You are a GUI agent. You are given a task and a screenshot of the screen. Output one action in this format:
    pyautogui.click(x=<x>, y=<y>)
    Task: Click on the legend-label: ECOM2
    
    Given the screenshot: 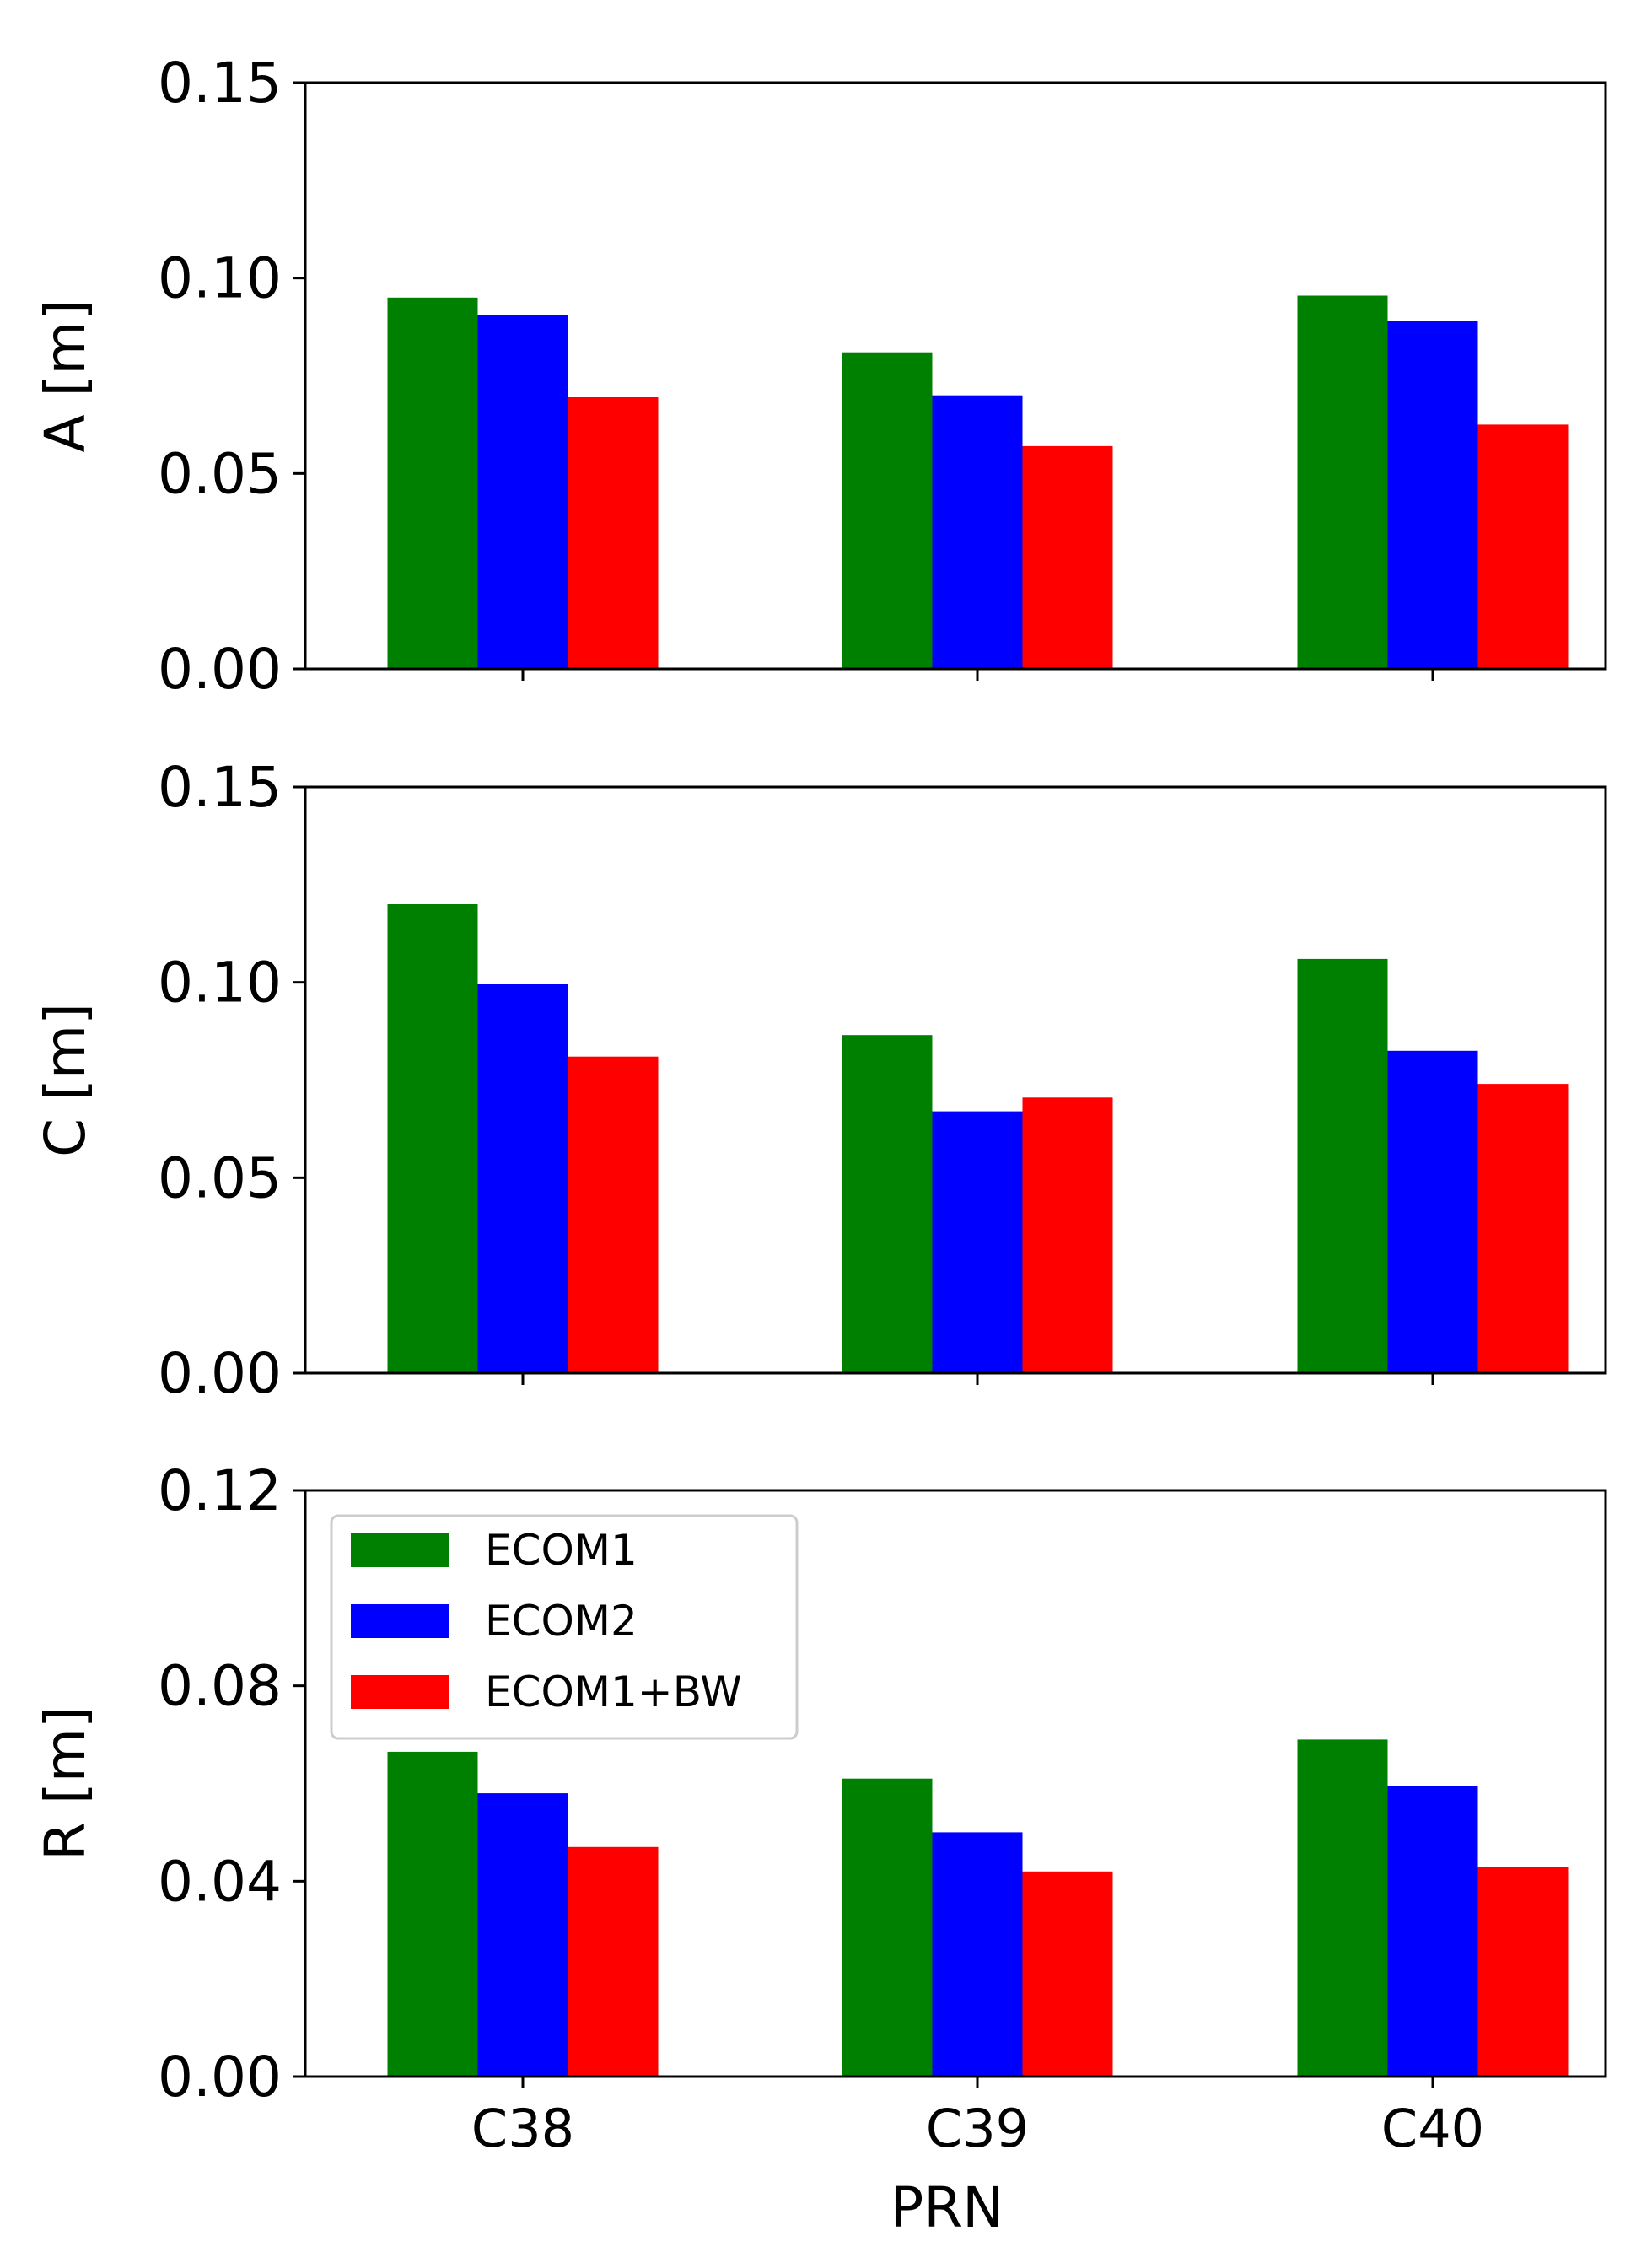 What is the action you would take?
    pyautogui.click(x=562, y=1622)
    